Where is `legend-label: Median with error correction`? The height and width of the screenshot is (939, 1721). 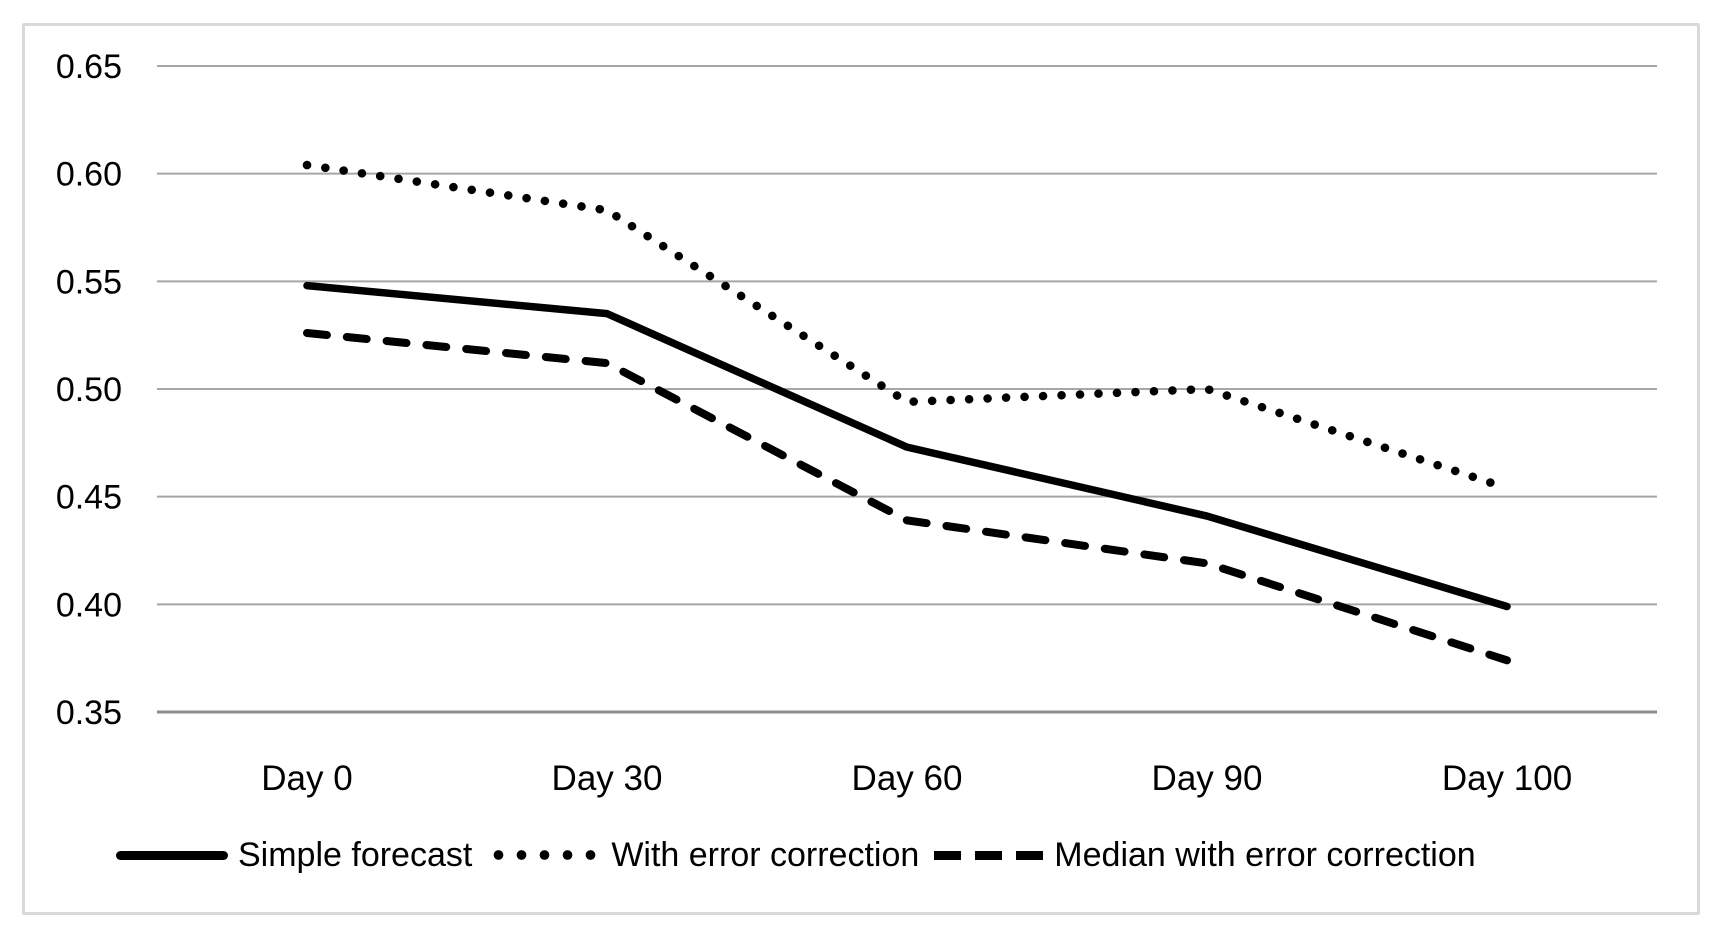 legend-label: Median with error correction is located at coordinates (1265, 854).